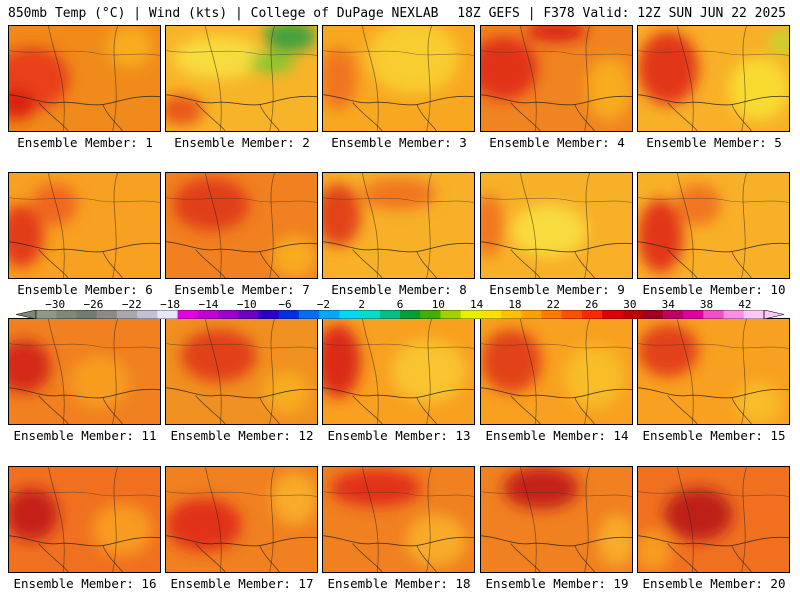 The height and width of the screenshot is (600, 800). What do you see at coordinates (246, 304) in the screenshot?
I see `colorbar-tick-label: −10` at bounding box center [246, 304].